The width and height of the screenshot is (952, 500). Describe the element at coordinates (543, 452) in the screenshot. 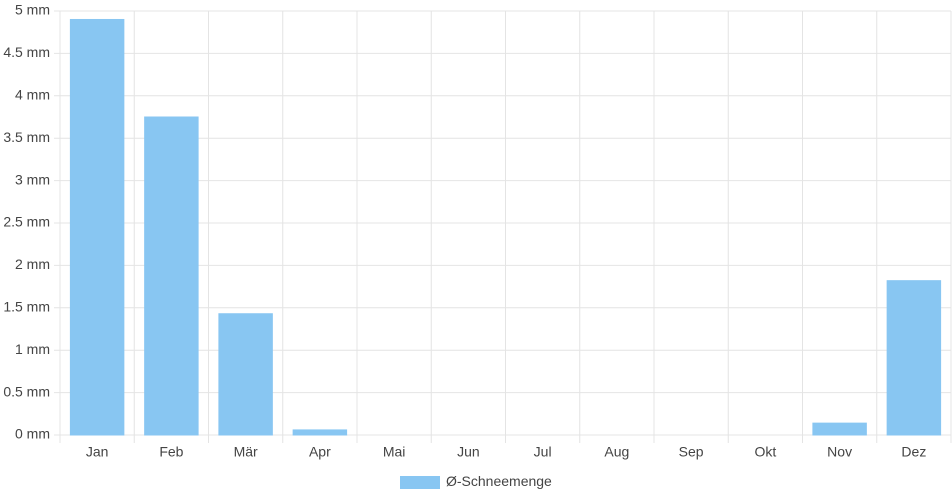

I see `x-tick-label: Jul` at that location.